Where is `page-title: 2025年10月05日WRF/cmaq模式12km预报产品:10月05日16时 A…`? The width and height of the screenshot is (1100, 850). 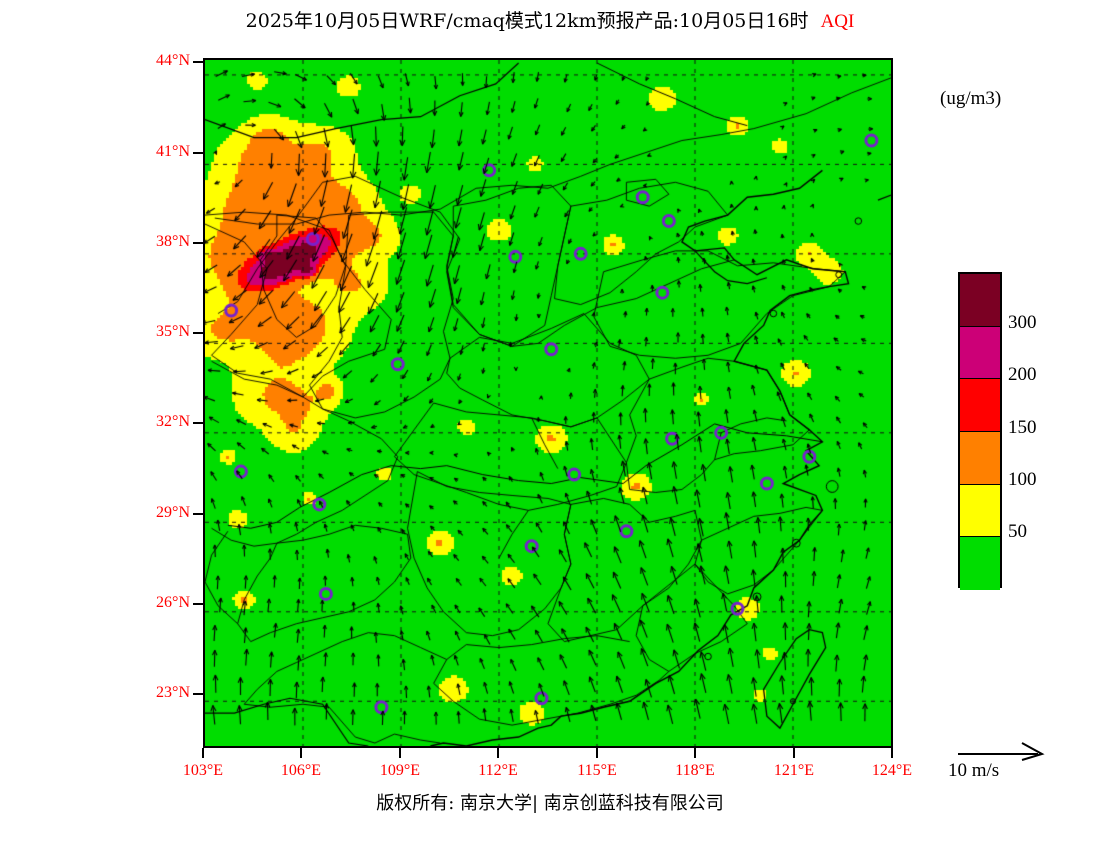 page-title: 2025年10月05日WRF/cmaq模式12km预报产品:10月05日16时 A… is located at coordinates (550, 19).